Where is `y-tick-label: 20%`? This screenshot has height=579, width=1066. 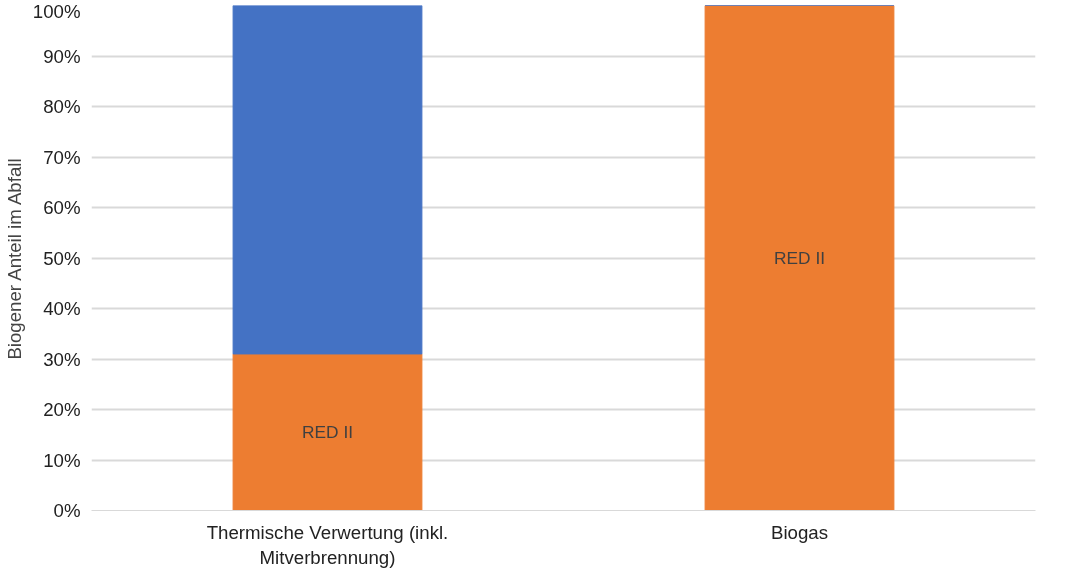 y-tick-label: 20% is located at coordinates (62, 409).